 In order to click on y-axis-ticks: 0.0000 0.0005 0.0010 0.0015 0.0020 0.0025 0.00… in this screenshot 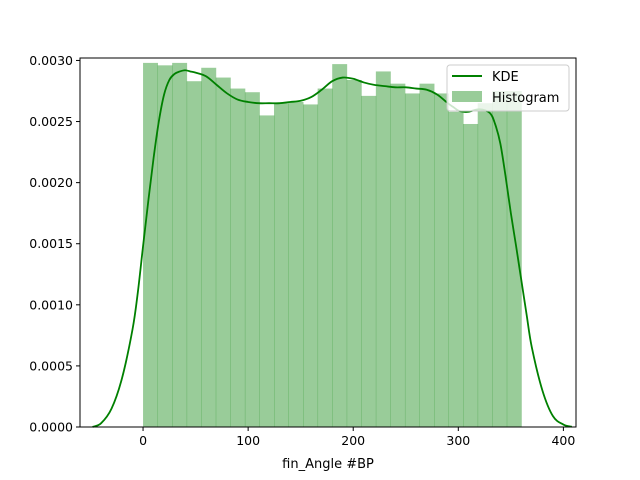, I will do `click(54, 244)`.